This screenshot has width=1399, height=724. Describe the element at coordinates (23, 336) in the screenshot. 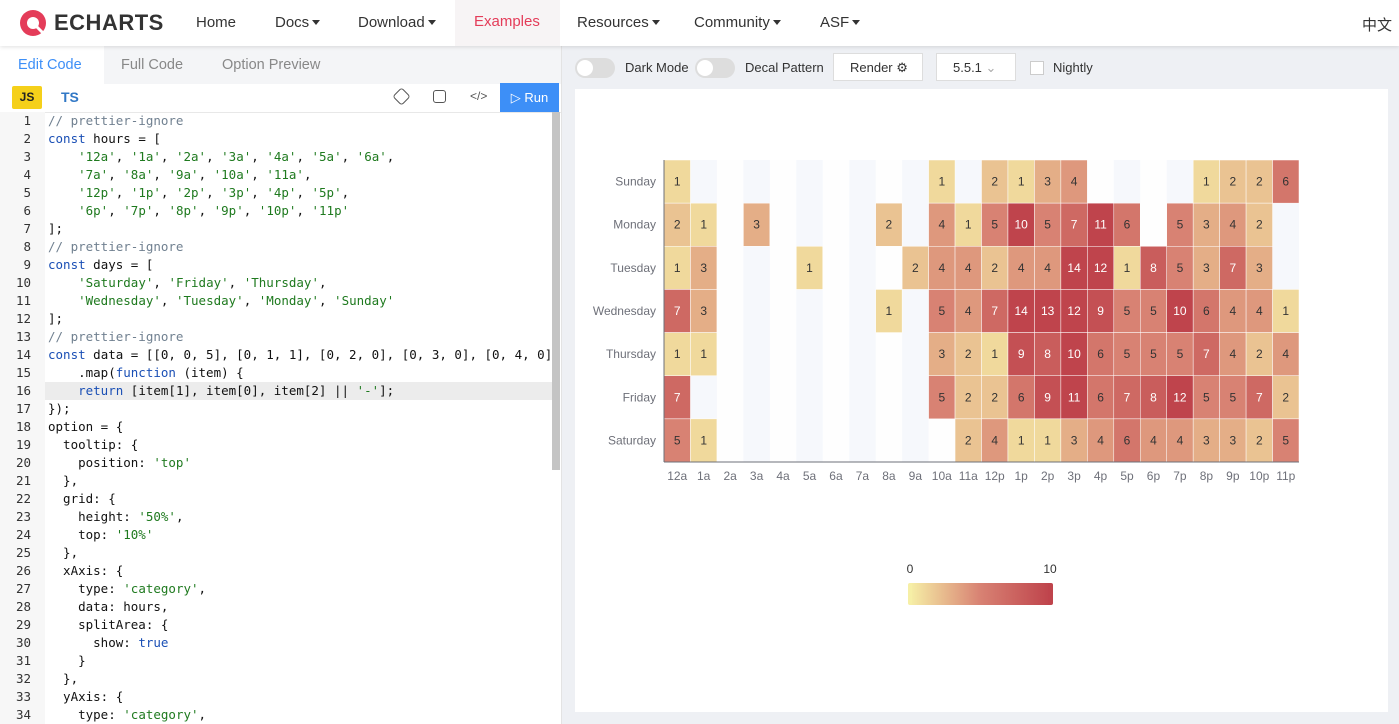

I see `line-number: 13` at that location.